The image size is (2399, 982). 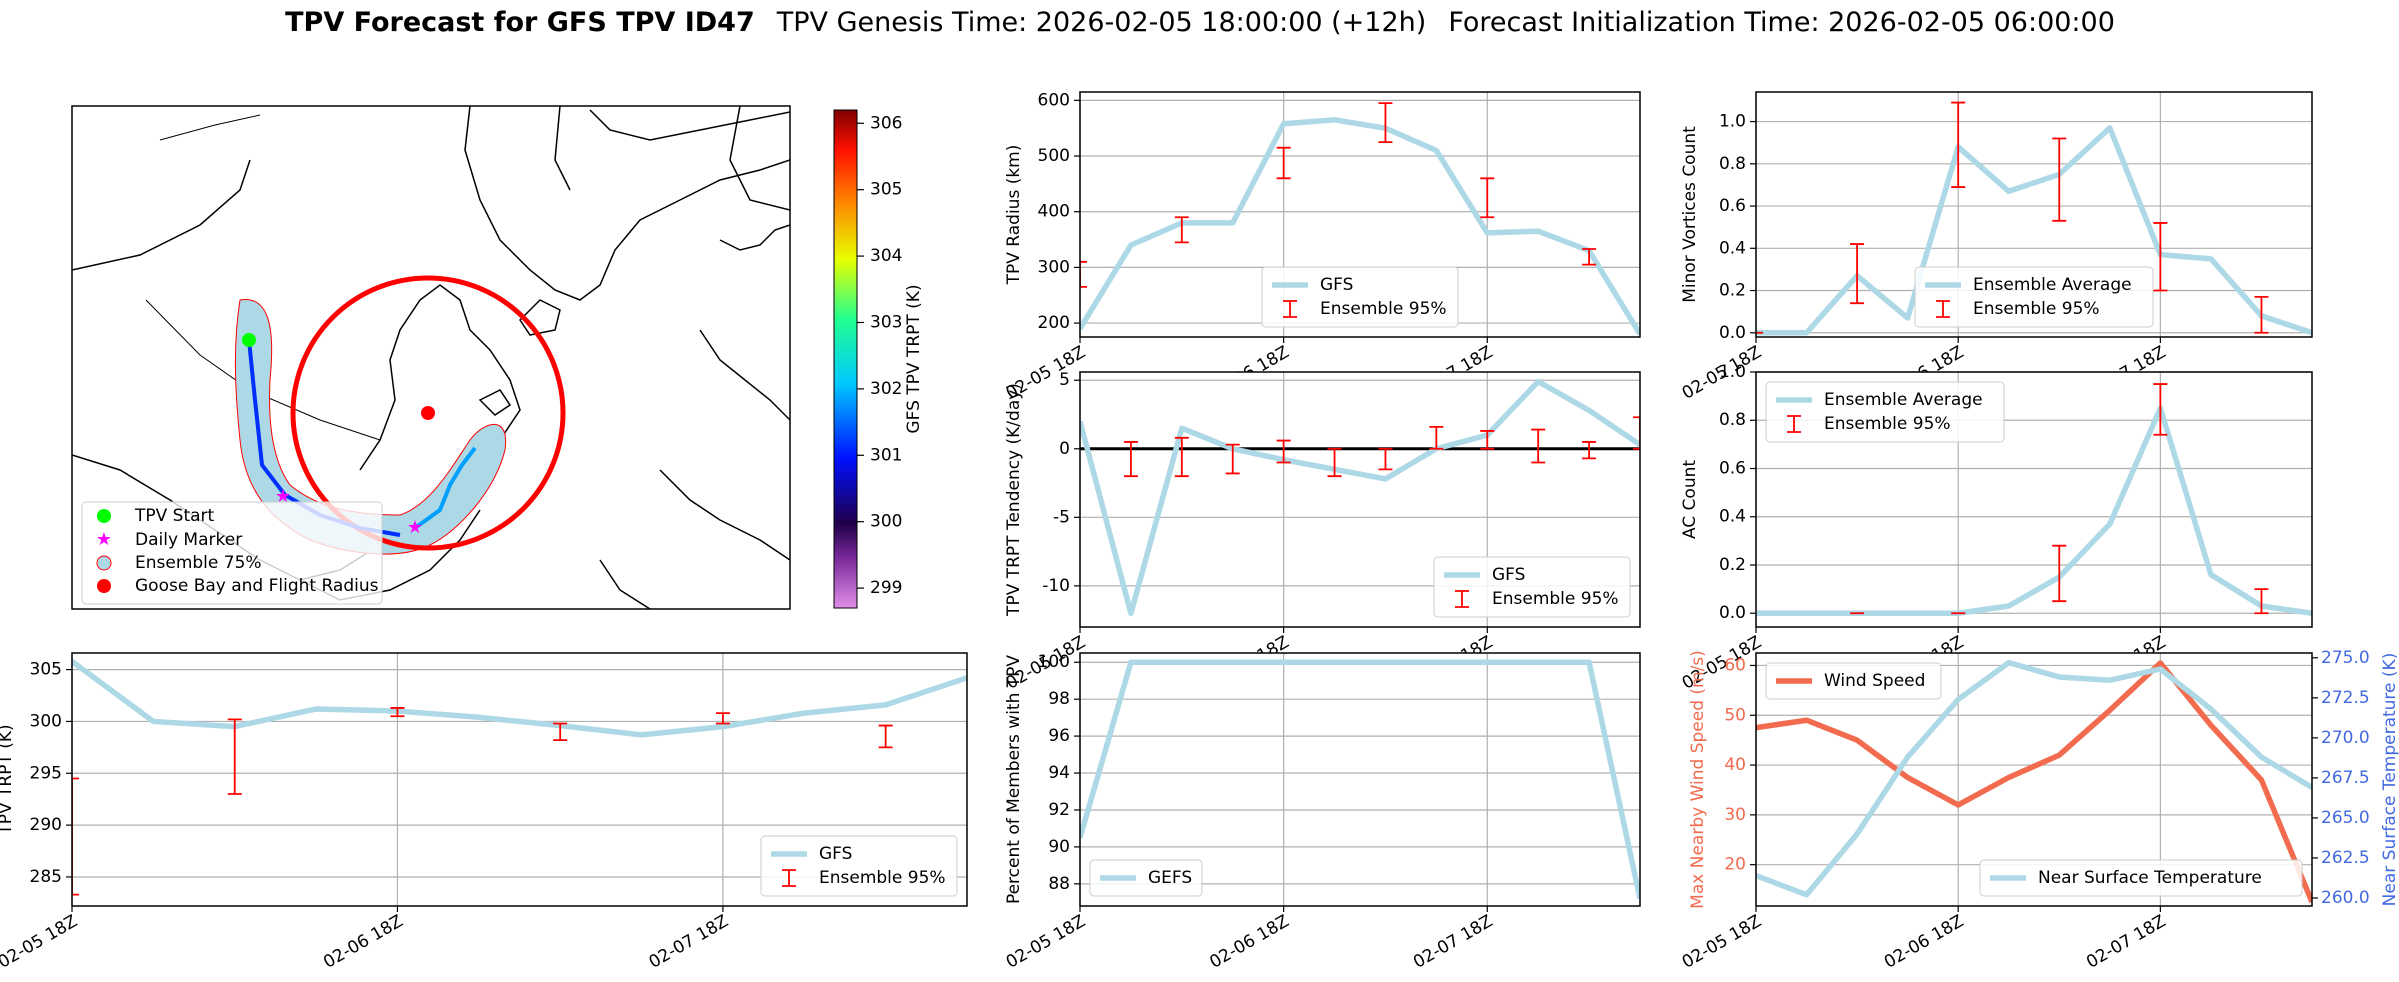 What do you see at coordinates (46, 721) in the screenshot?
I see `y-tick-label: 300` at bounding box center [46, 721].